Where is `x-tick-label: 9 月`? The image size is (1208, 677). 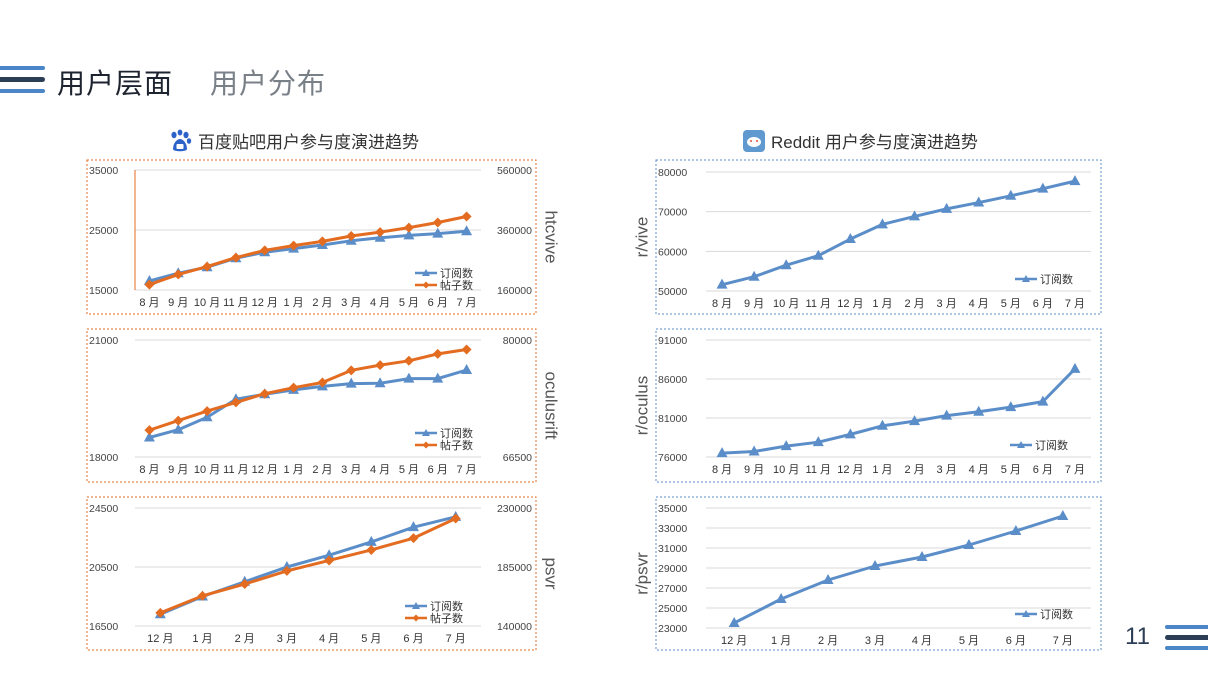
x-tick-label: 9 月 is located at coordinates (178, 470).